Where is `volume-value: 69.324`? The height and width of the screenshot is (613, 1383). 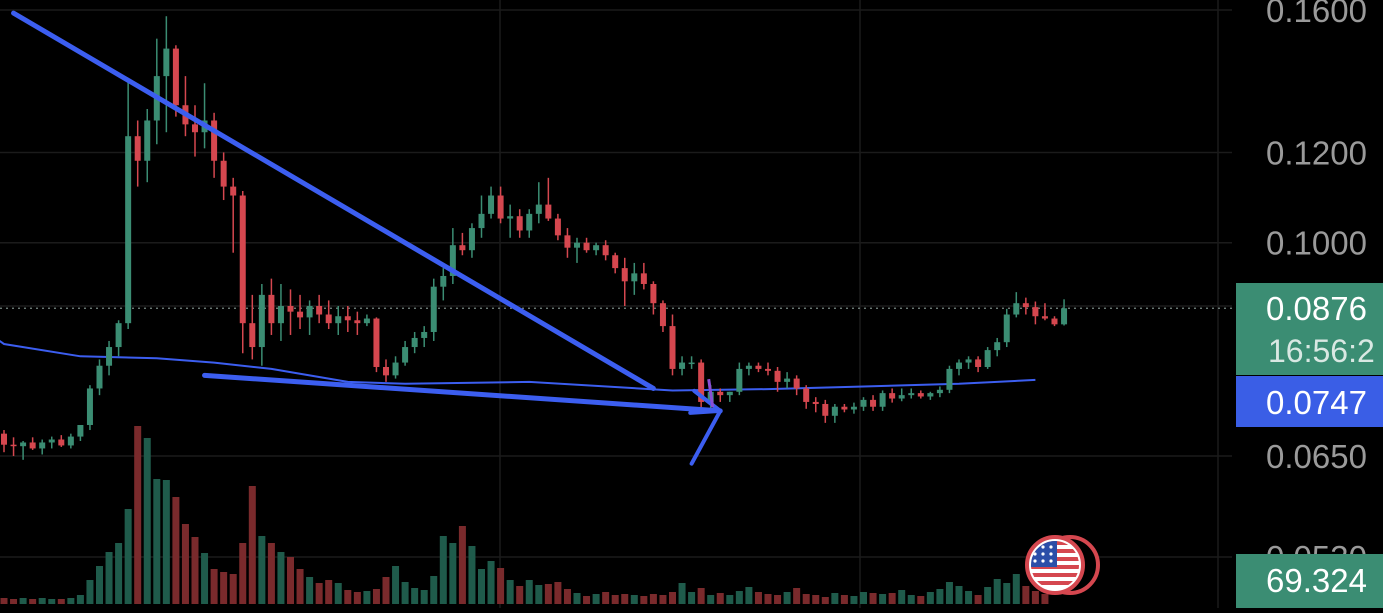 volume-value: 69.324 is located at coordinates (1316, 580).